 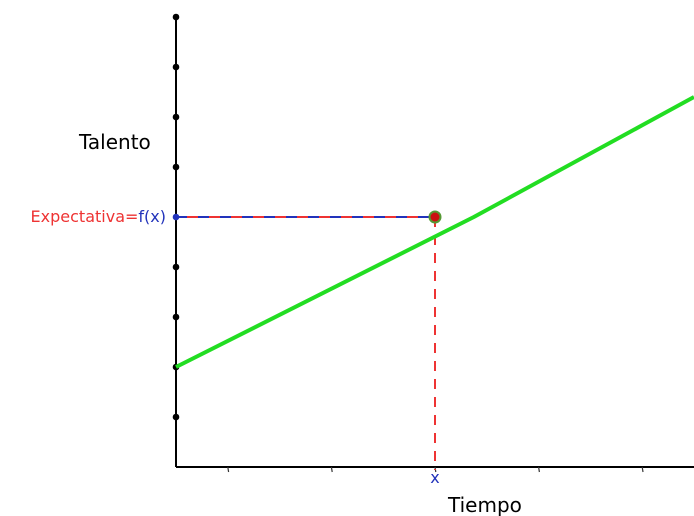 I want to click on y-ticks, so click(x=176, y=217).